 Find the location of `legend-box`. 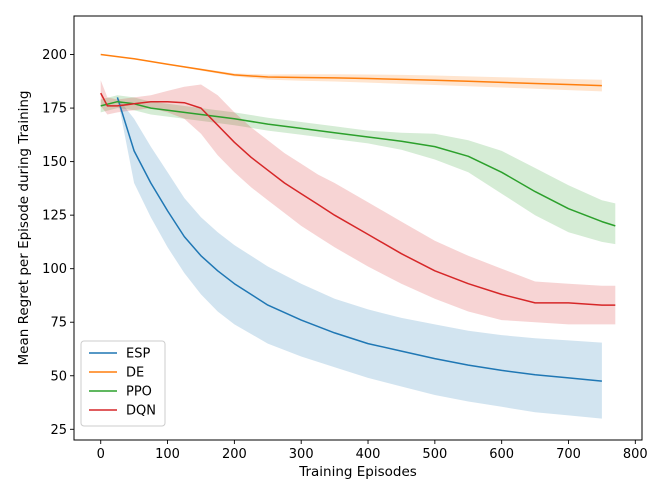

legend-box is located at coordinates (123, 383).